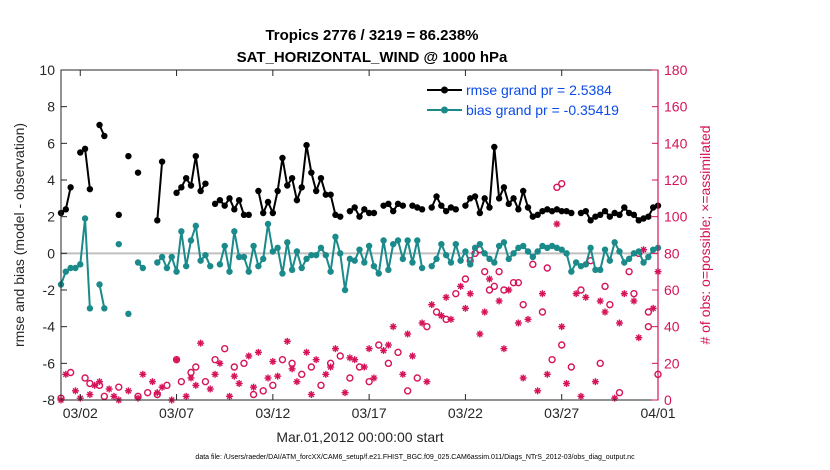  What do you see at coordinates (80, 413) in the screenshot?
I see `x-tick-label: 03/02` at bounding box center [80, 413].